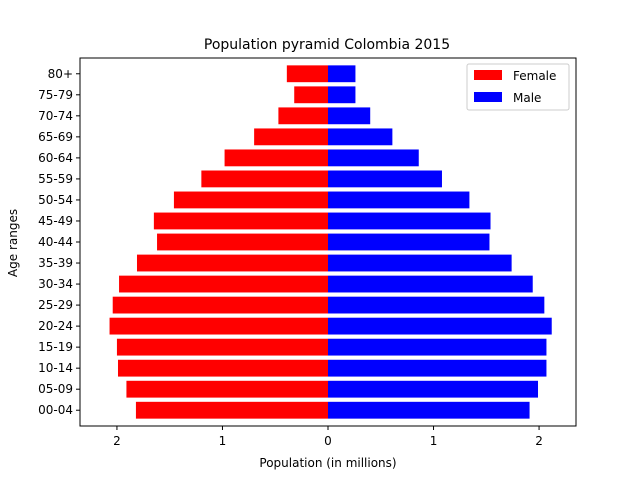 Image resolution: width=640 pixels, height=480 pixels. I want to click on legend-swatch-female, so click(488, 75).